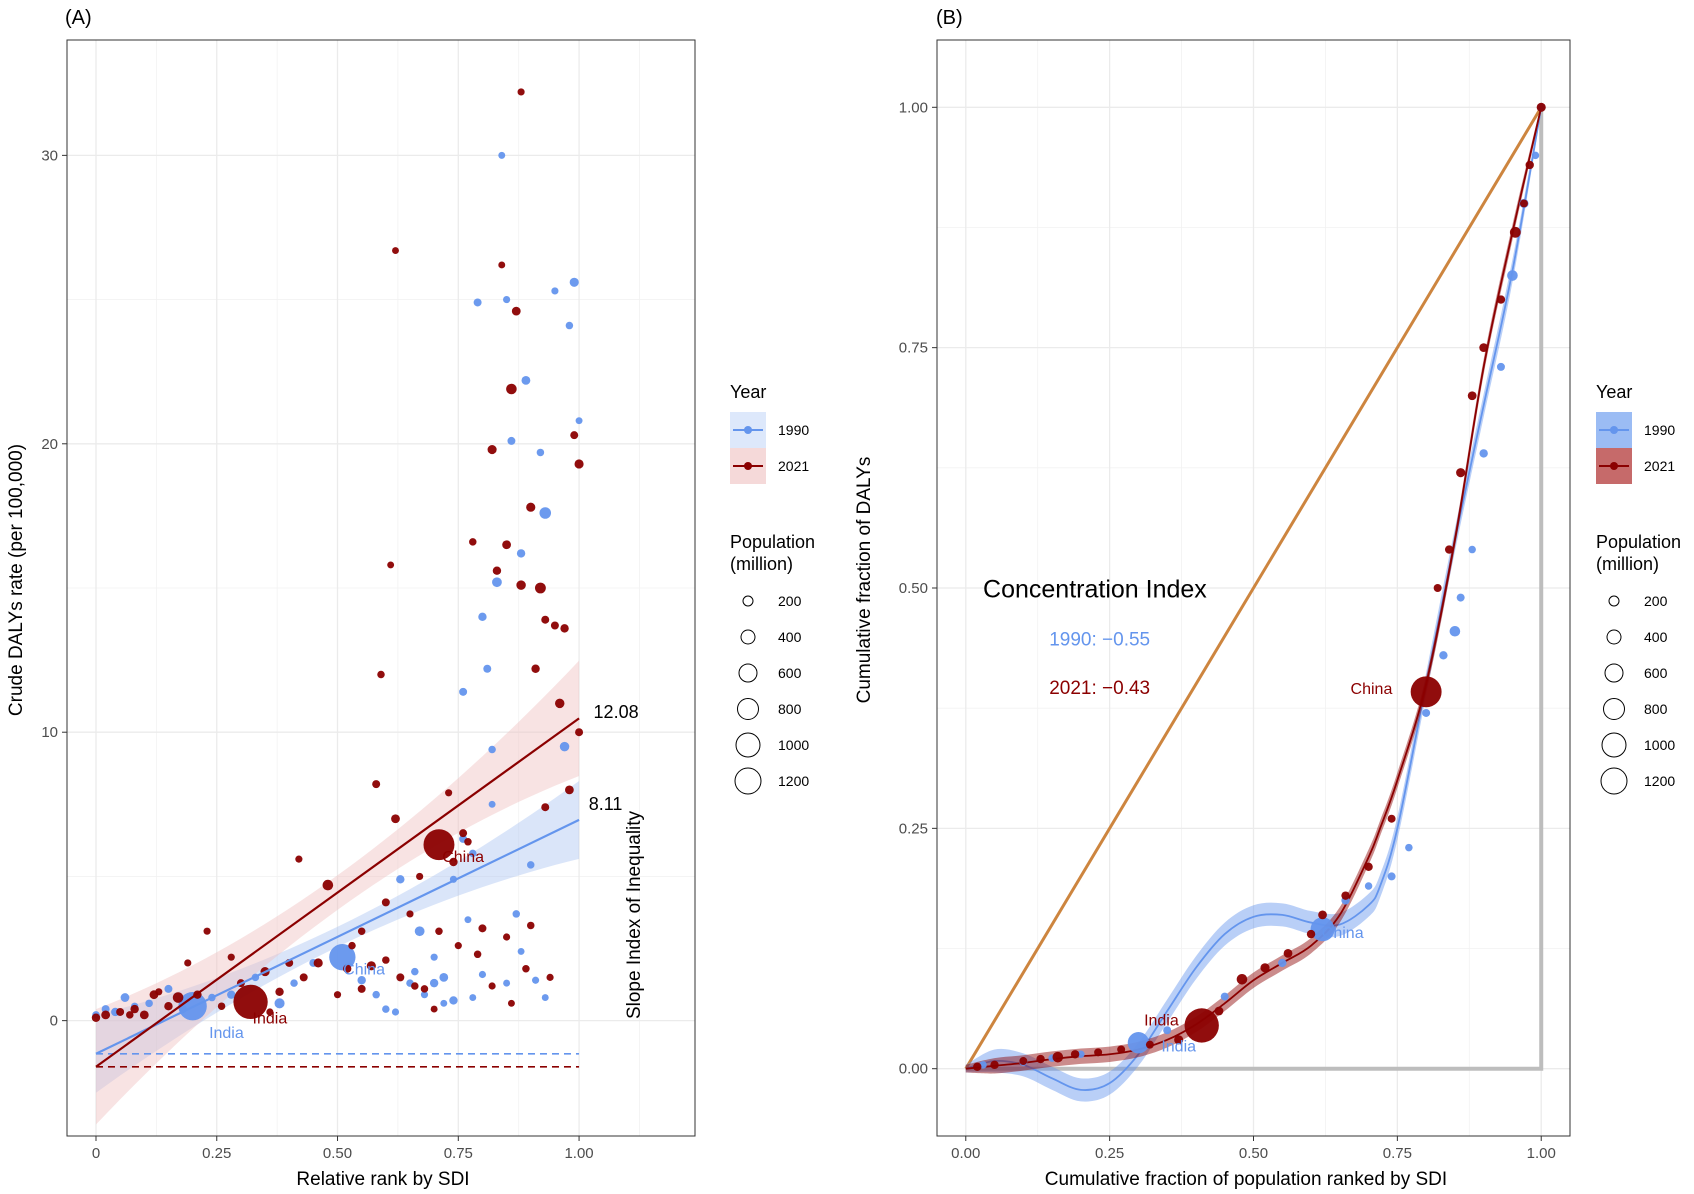 The height and width of the screenshot is (1194, 1694). Describe the element at coordinates (1099, 688) in the screenshot. I see `concentration-index-2021: 2021: −0.43` at that location.